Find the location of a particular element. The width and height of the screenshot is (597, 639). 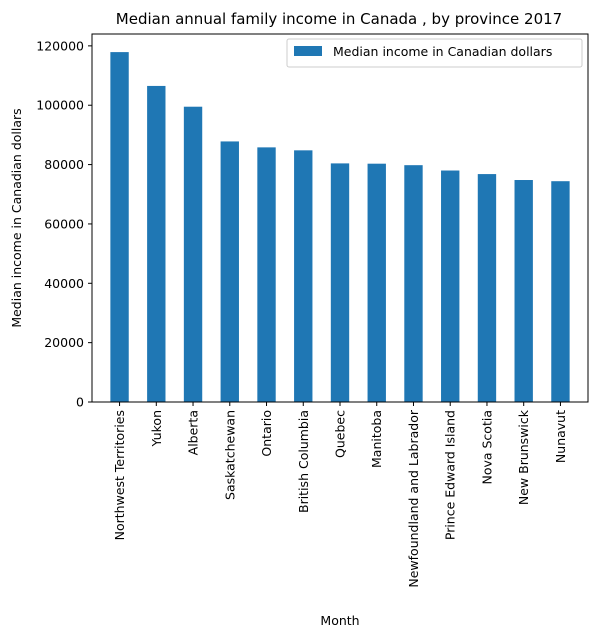

x-tick-label: Northwest Territories is located at coordinates (119, 475).